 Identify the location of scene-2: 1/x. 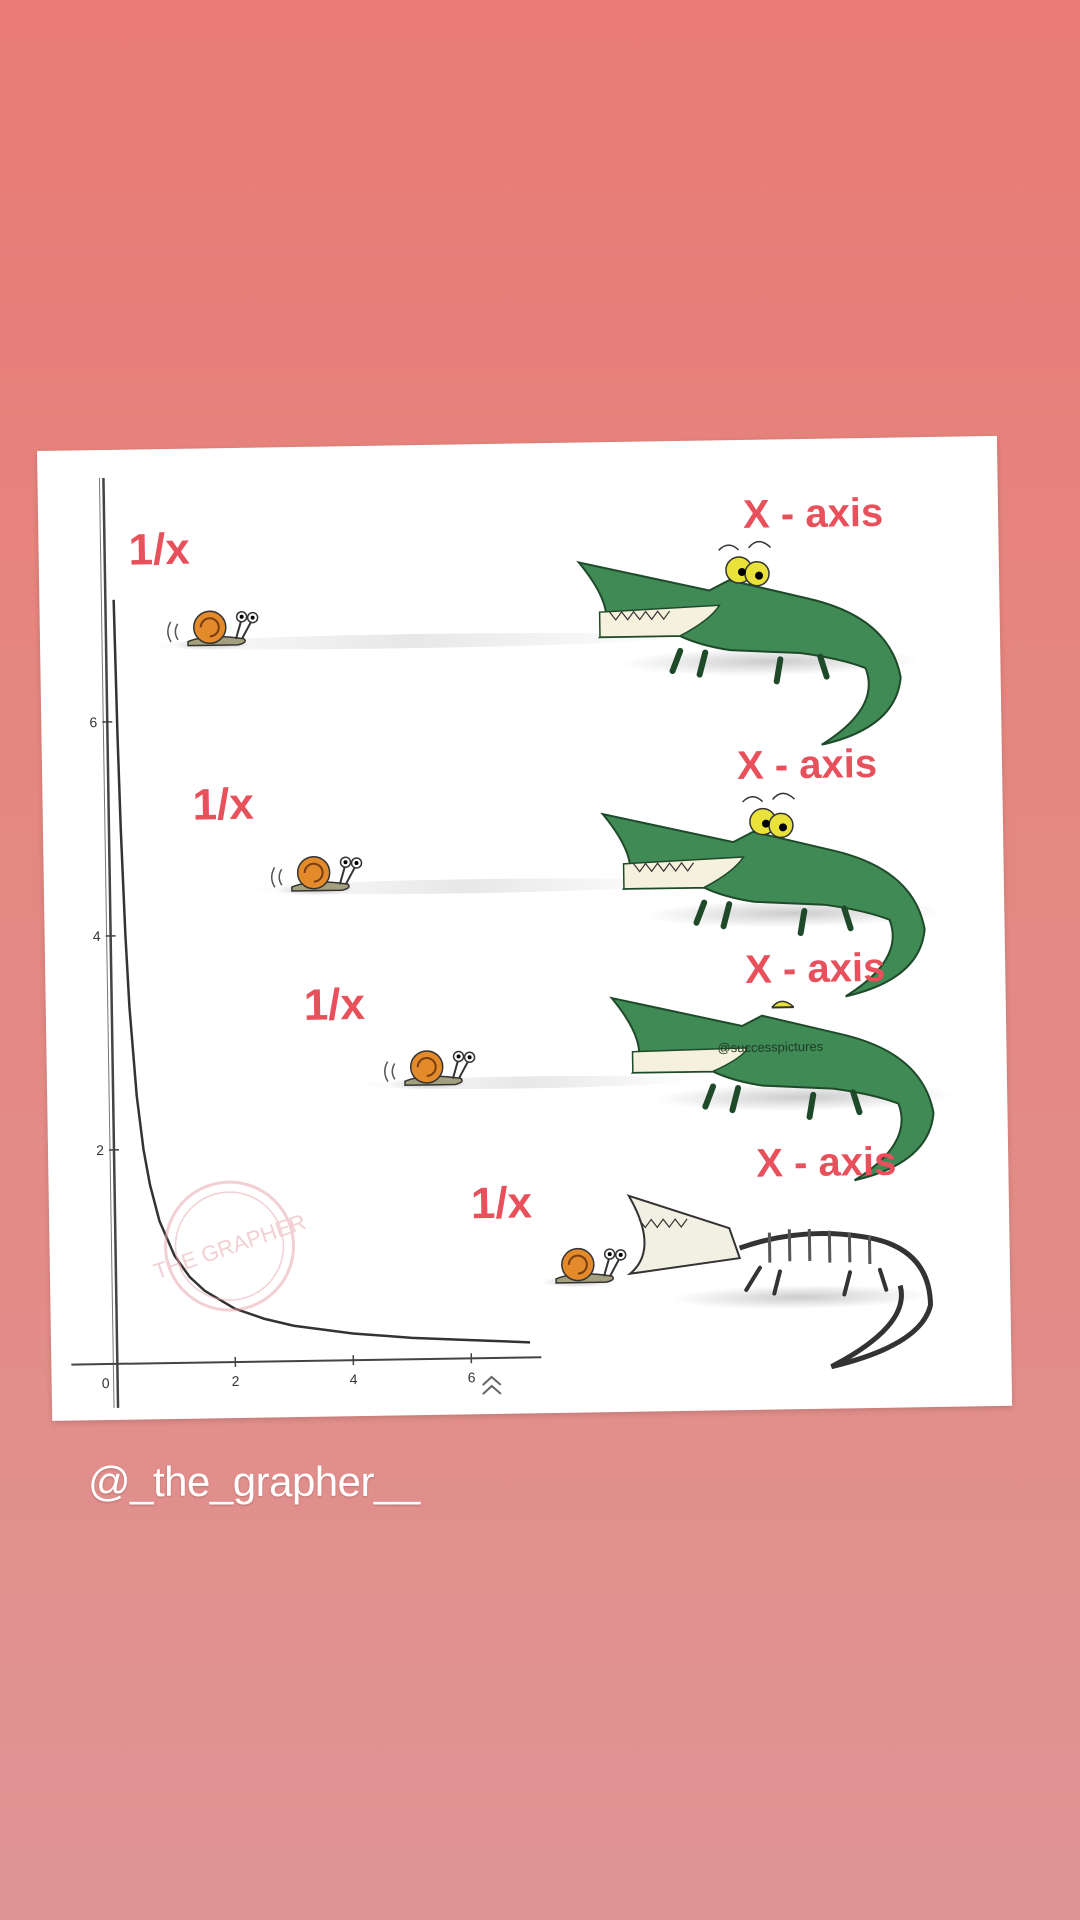
(568, 870).